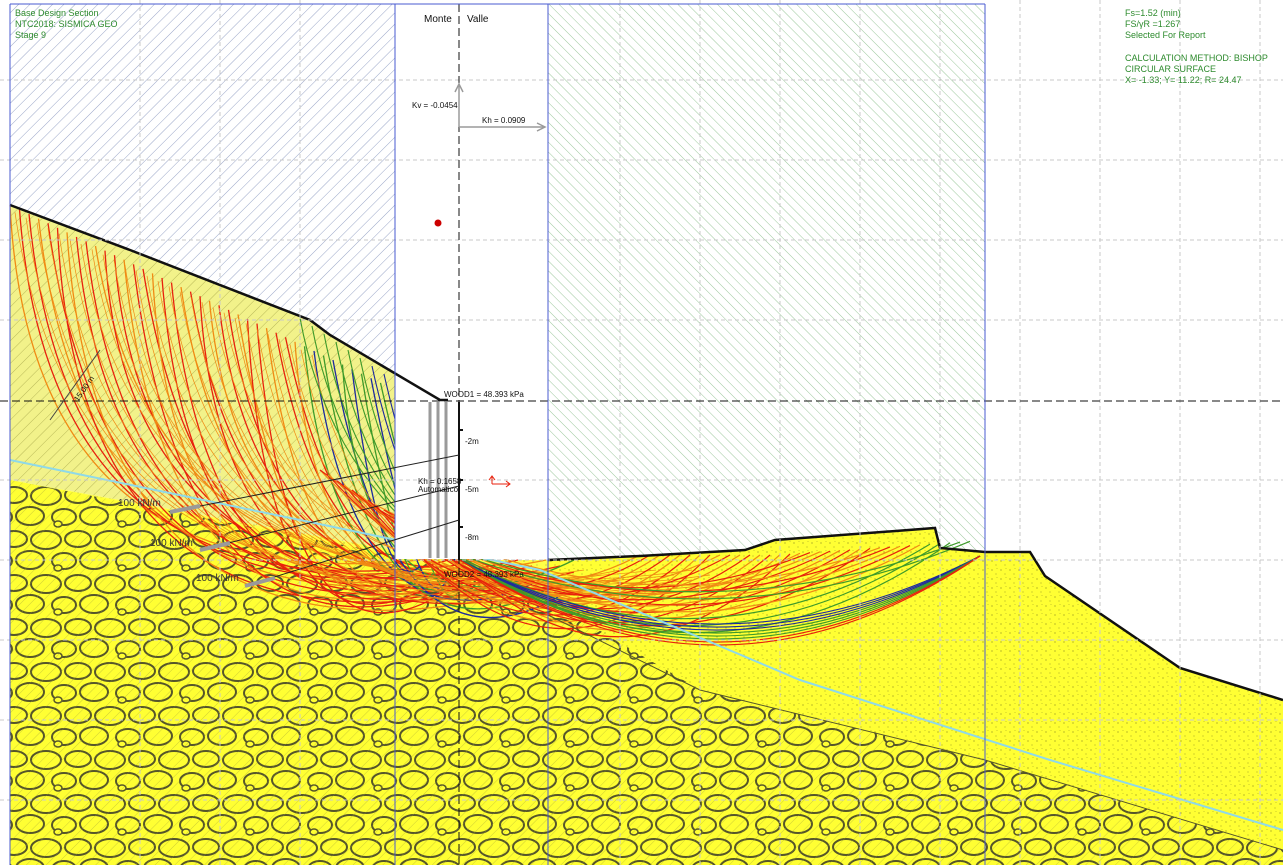 Image resolution: width=1283 pixels, height=865 pixels. Describe the element at coordinates (435, 105) in the screenshot. I see `kv-label: Kv = -0.0454` at that location.